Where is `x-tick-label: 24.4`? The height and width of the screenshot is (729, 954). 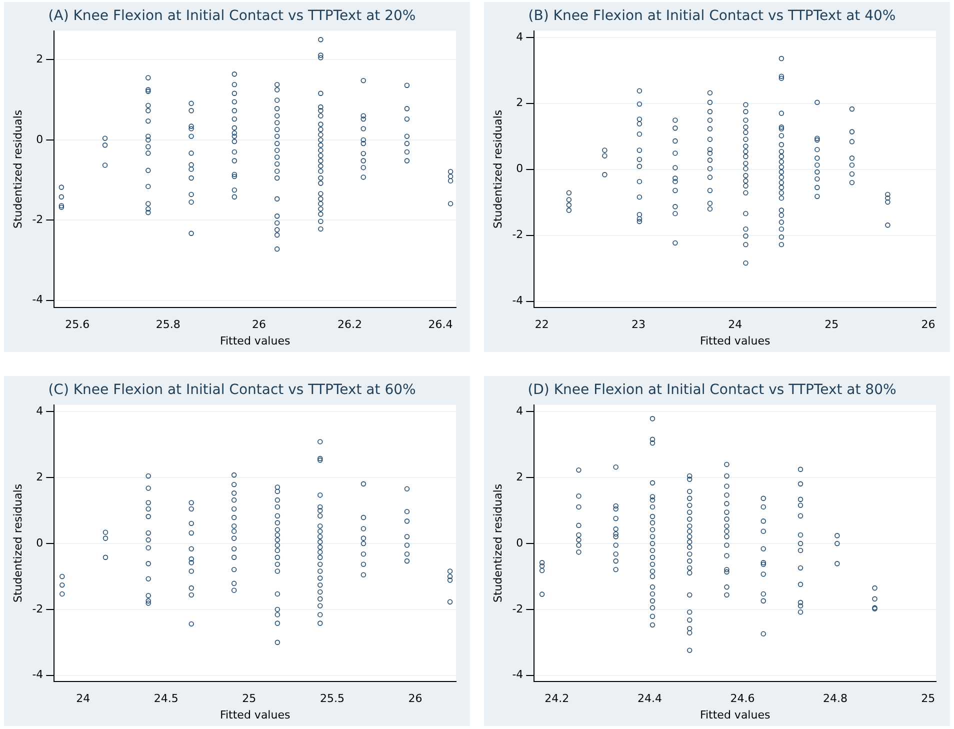 x-tick-label: 24.4 is located at coordinates (649, 698).